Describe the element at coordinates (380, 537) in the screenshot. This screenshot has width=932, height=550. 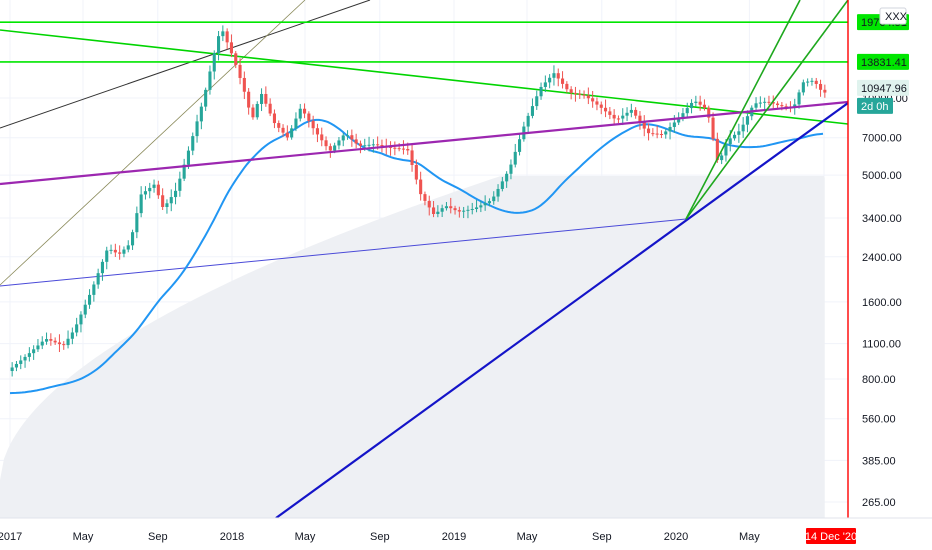
I see `time-tick-label: Sep` at that location.